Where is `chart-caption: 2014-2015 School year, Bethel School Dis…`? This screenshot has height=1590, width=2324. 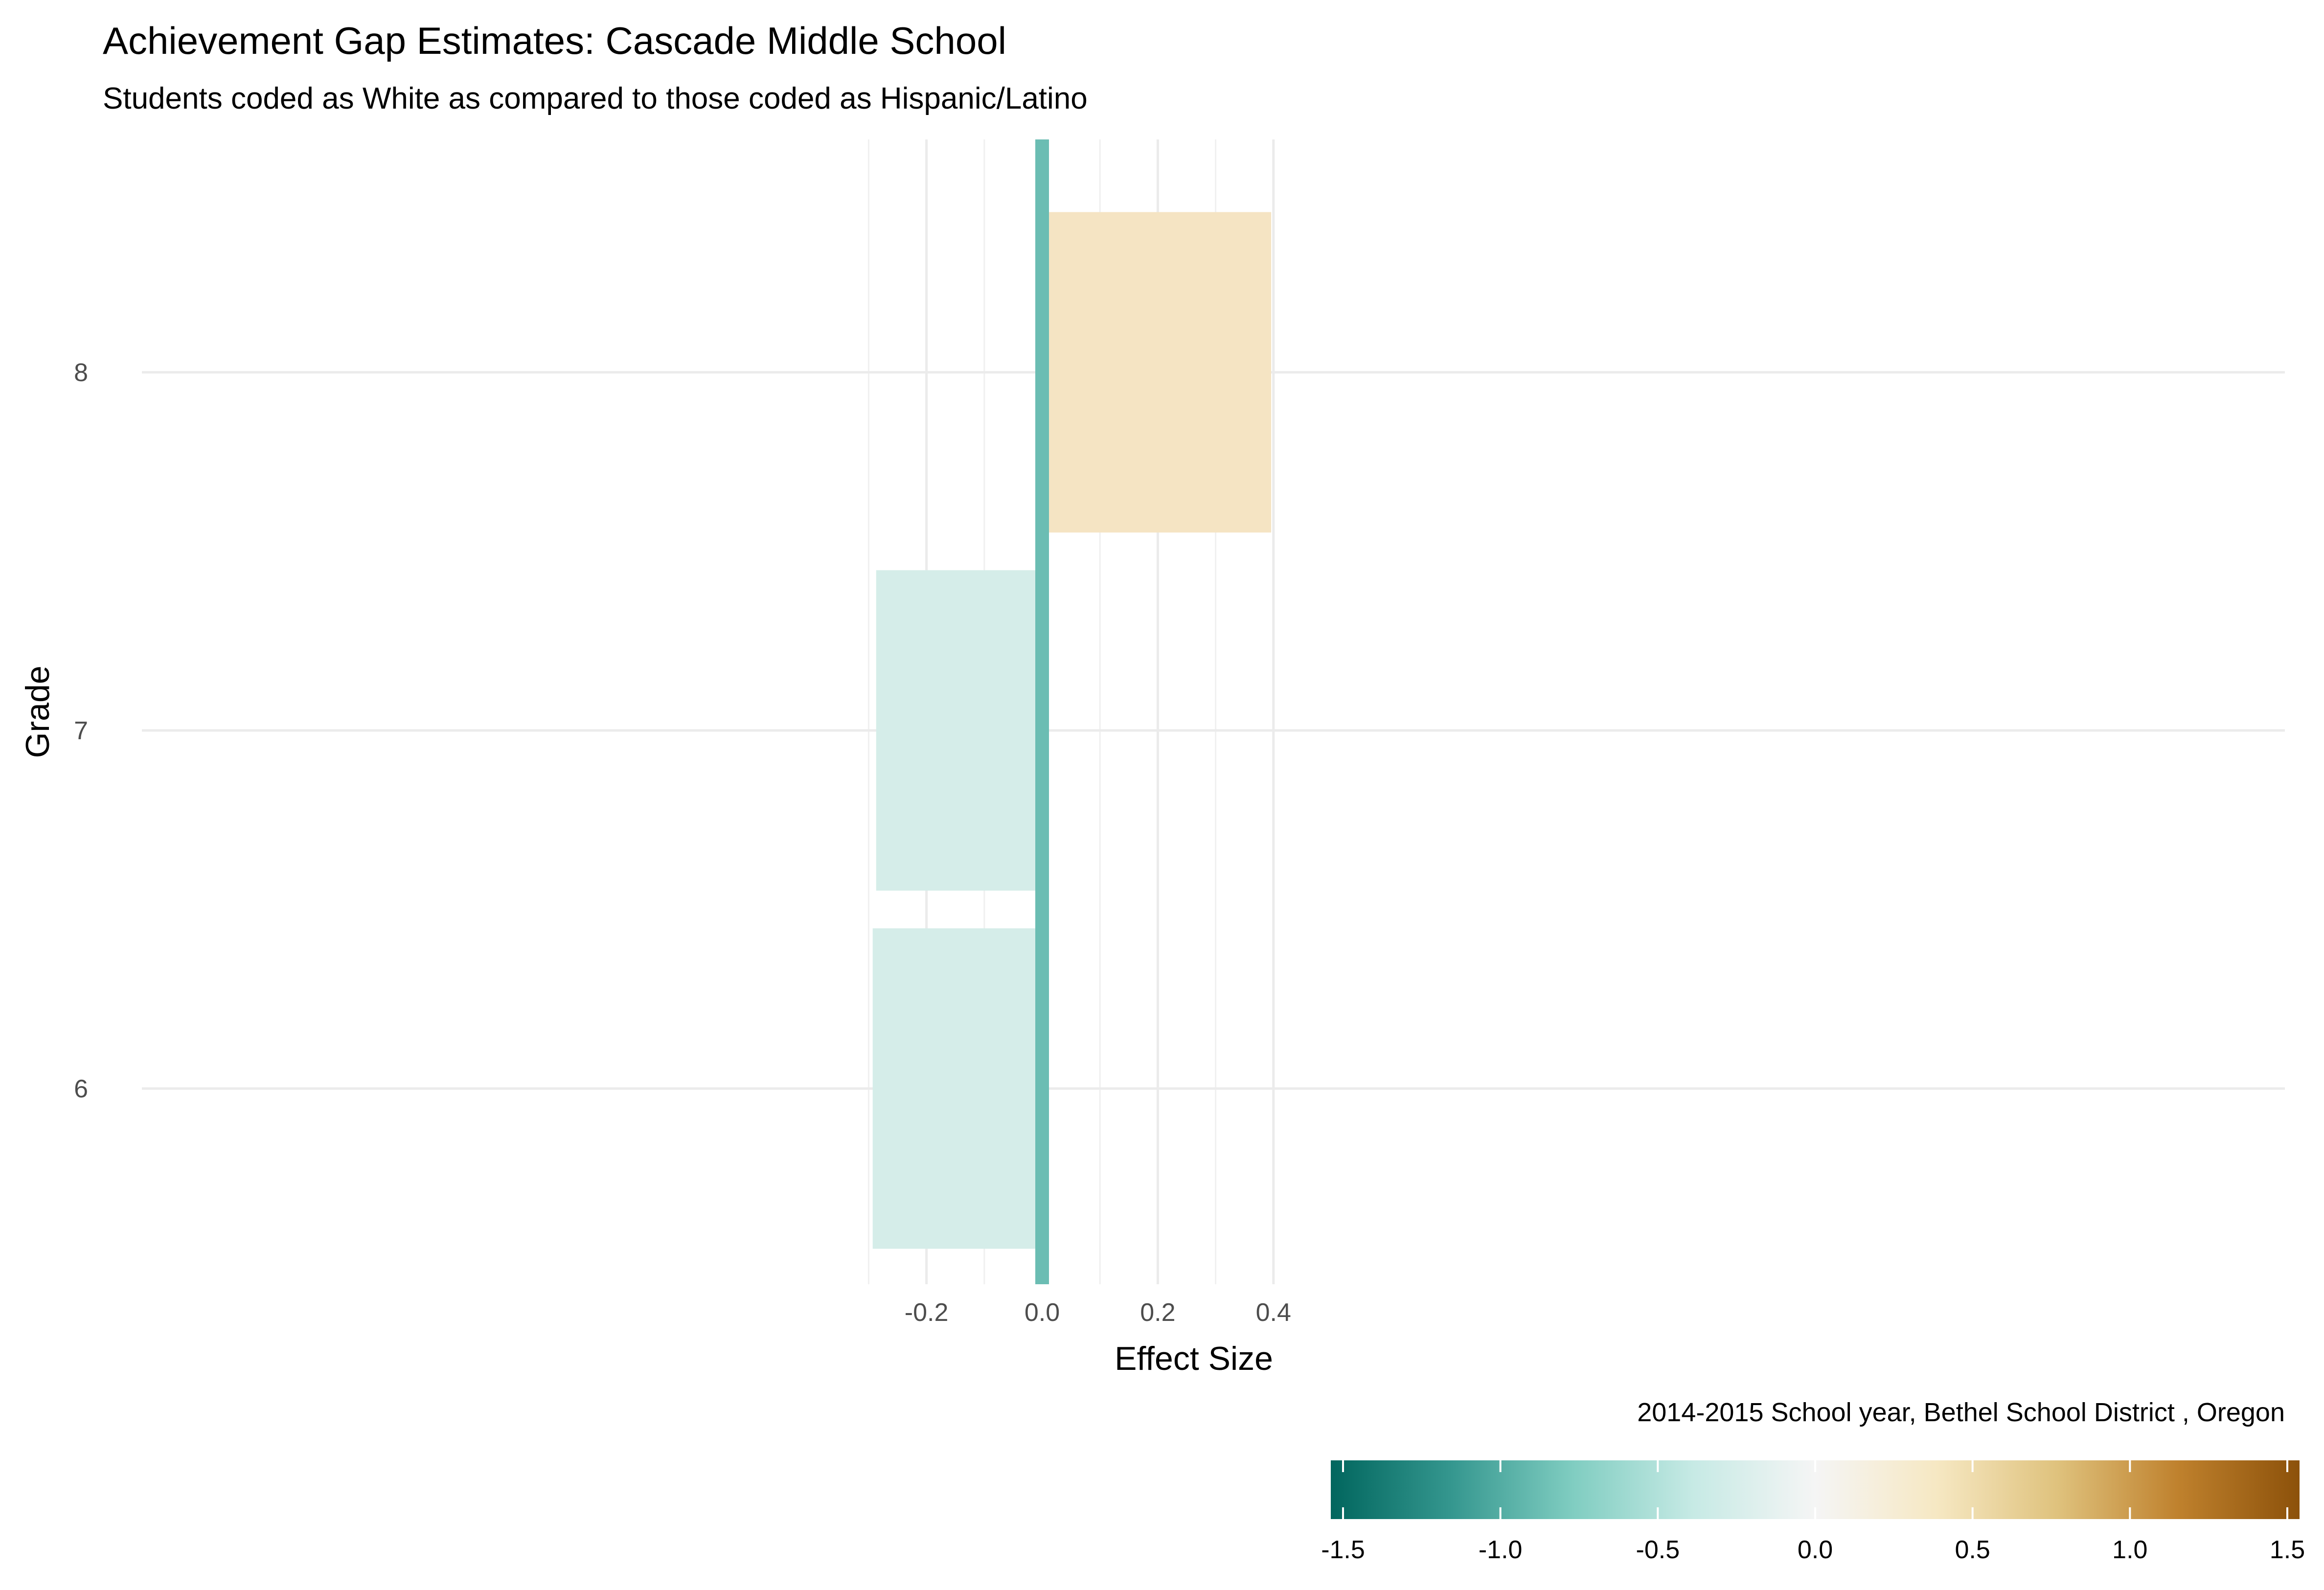 chart-caption: 2014-2015 School year, Bethel School Dis… is located at coordinates (1961, 1413).